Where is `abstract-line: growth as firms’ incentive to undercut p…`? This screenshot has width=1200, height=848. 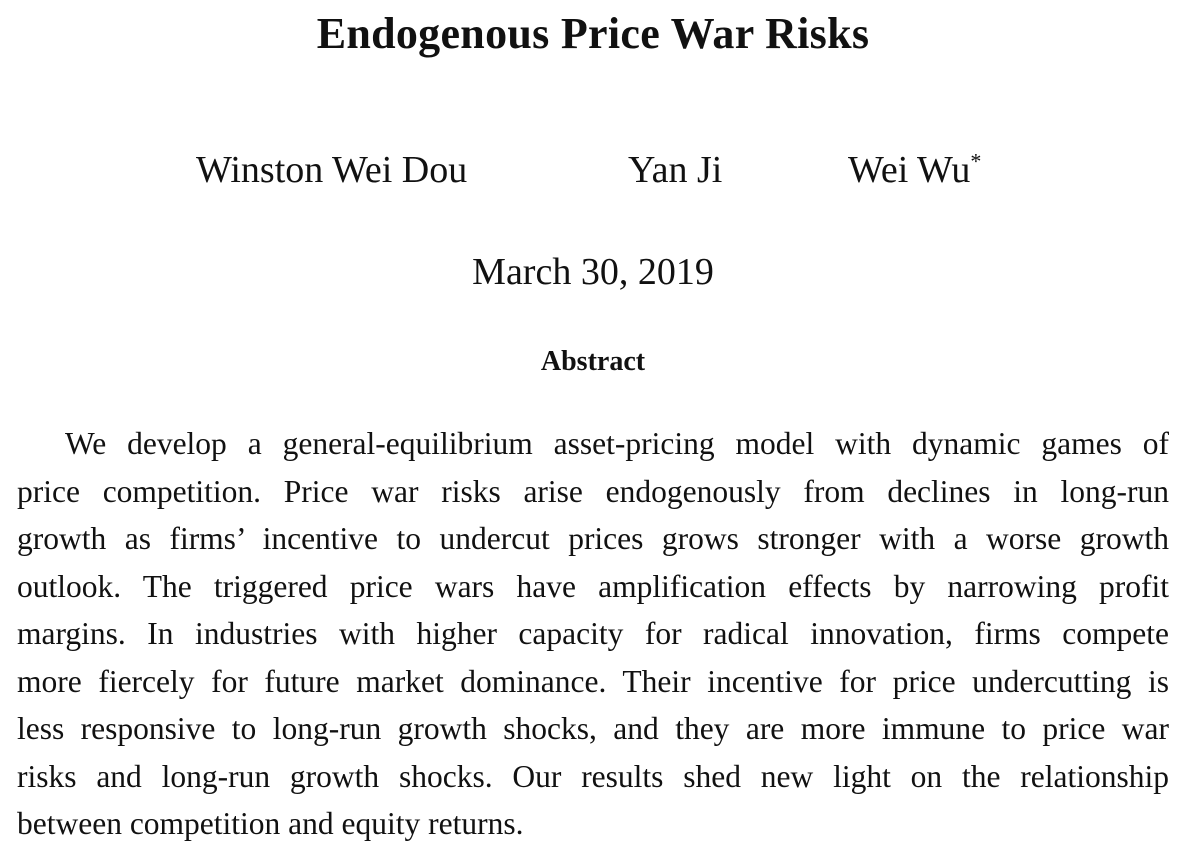
abstract-line: growth as firms’ incentive to undercut p… is located at coordinates (593, 538).